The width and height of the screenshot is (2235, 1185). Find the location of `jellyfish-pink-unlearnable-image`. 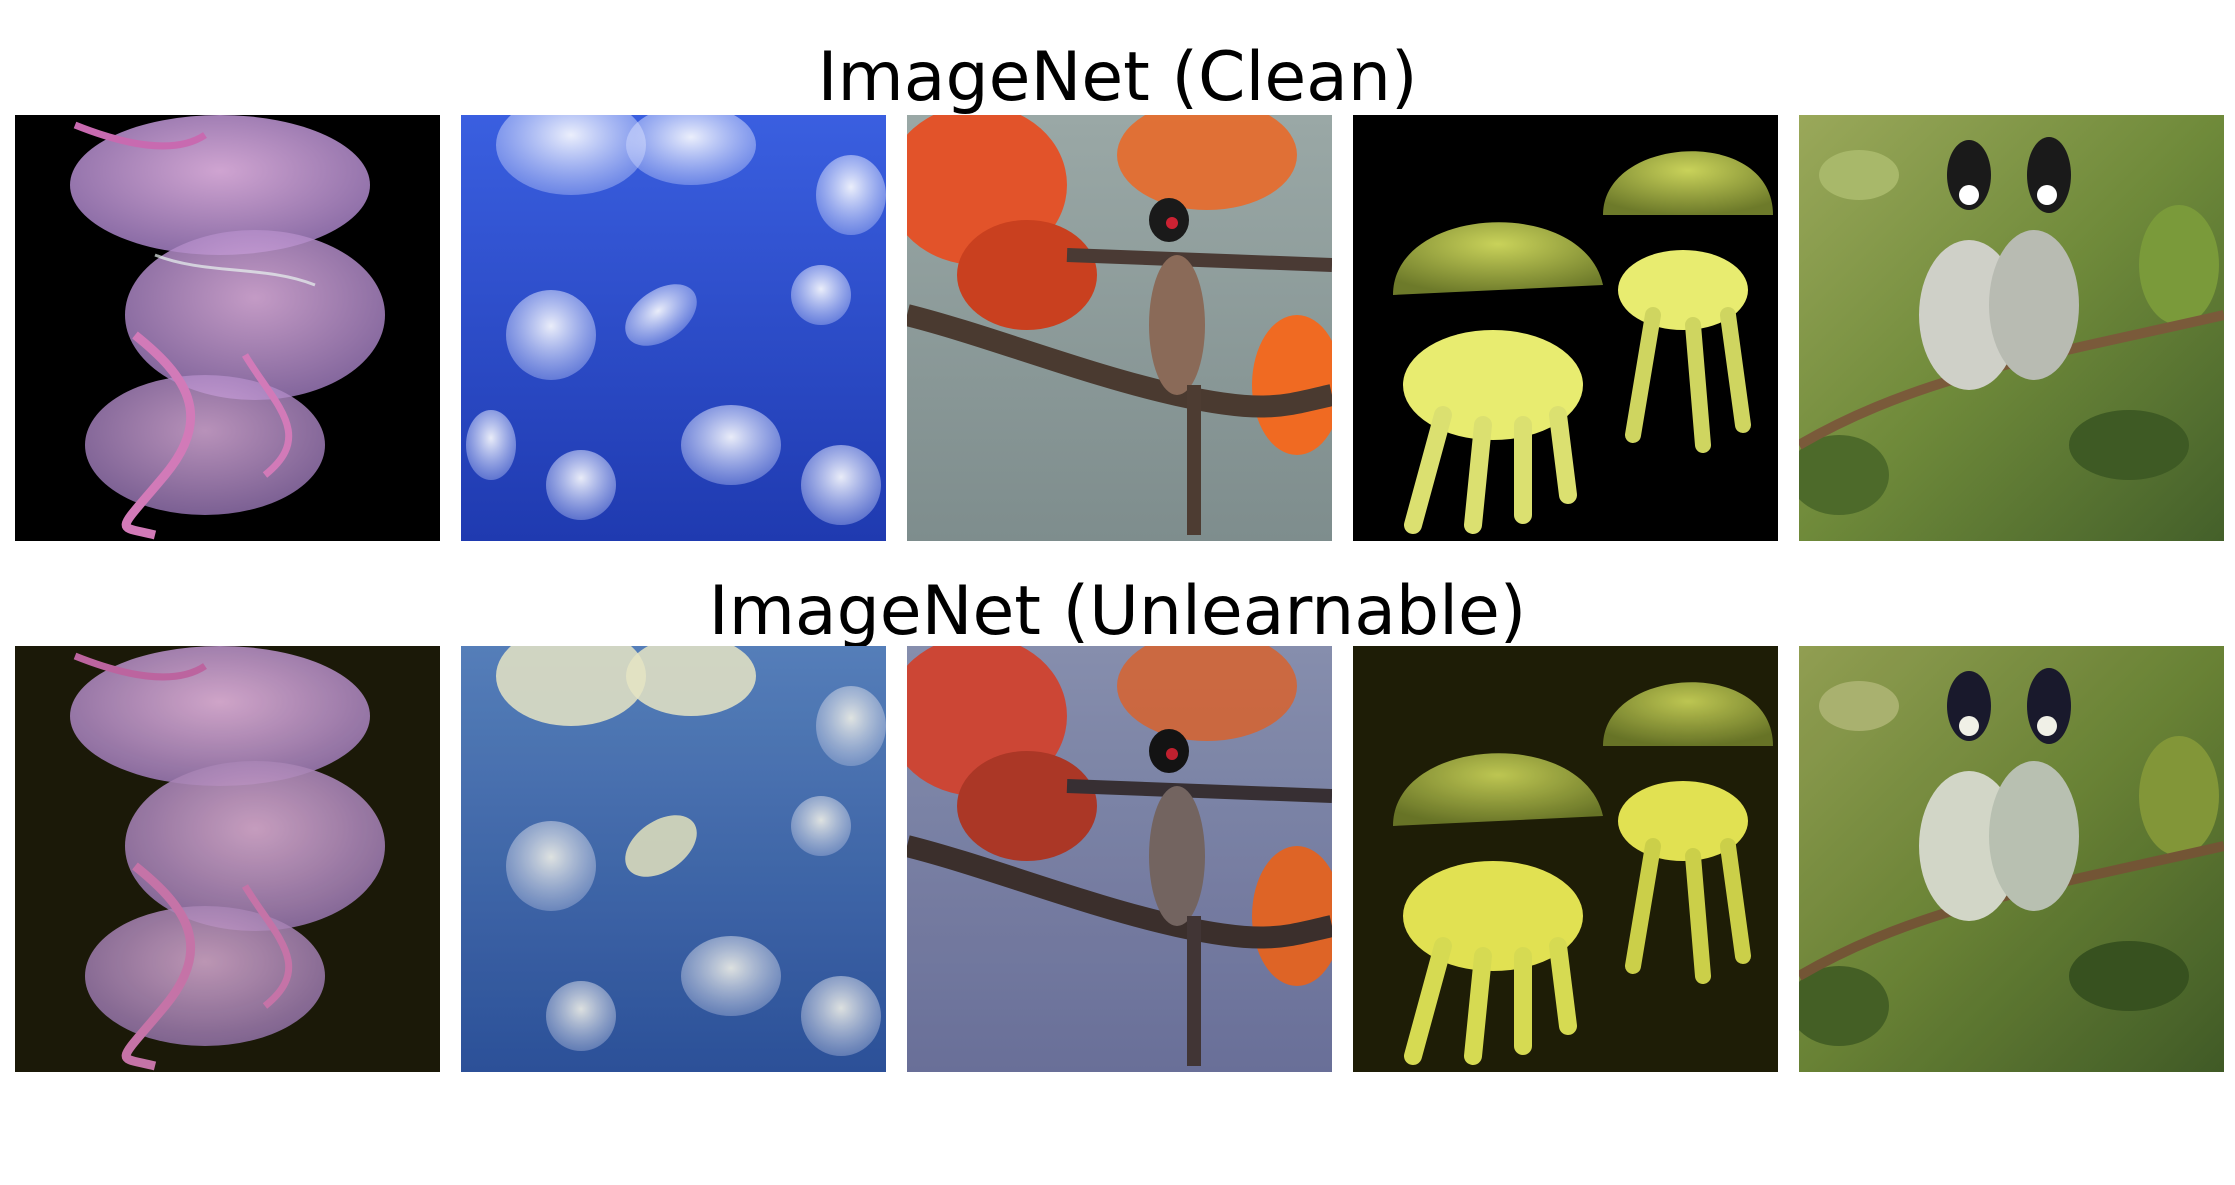

jellyfish-pink-unlearnable-image is located at coordinates (227, 859).